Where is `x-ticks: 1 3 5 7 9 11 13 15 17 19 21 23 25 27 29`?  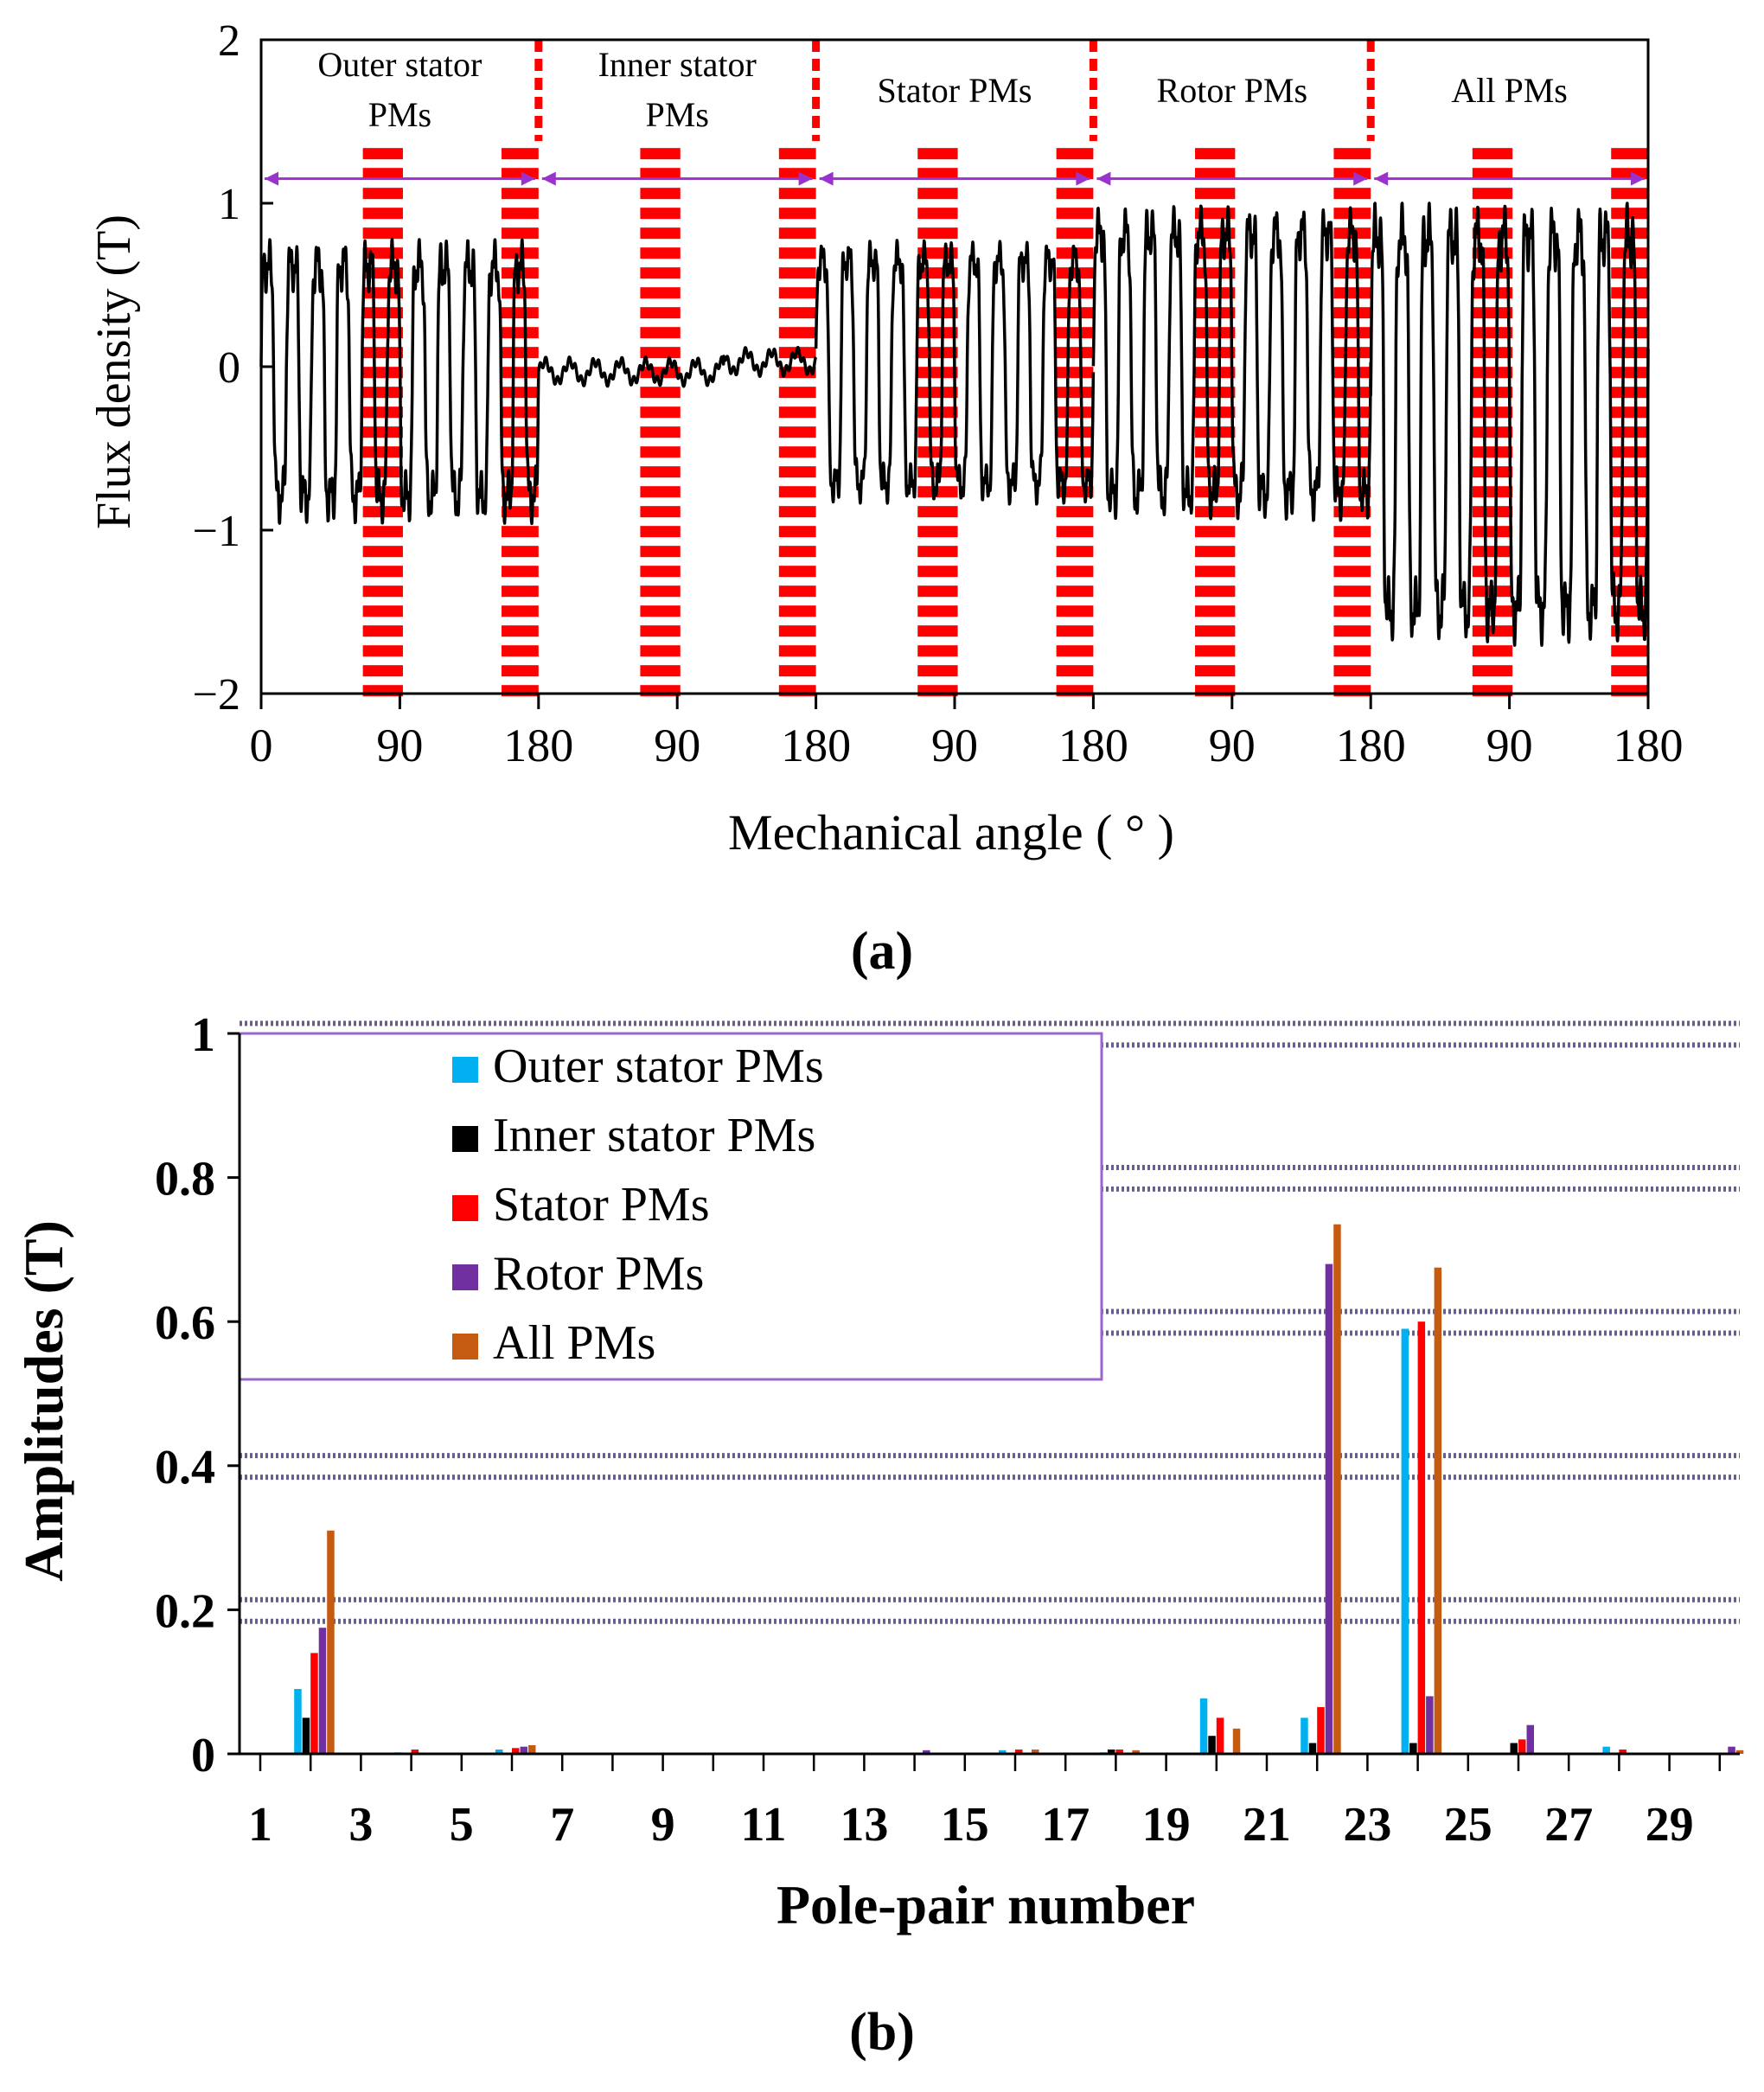
x-ticks: 1 3 5 7 9 11 13 15 17 19 21 23 25 27 29 is located at coordinates (985, 1803).